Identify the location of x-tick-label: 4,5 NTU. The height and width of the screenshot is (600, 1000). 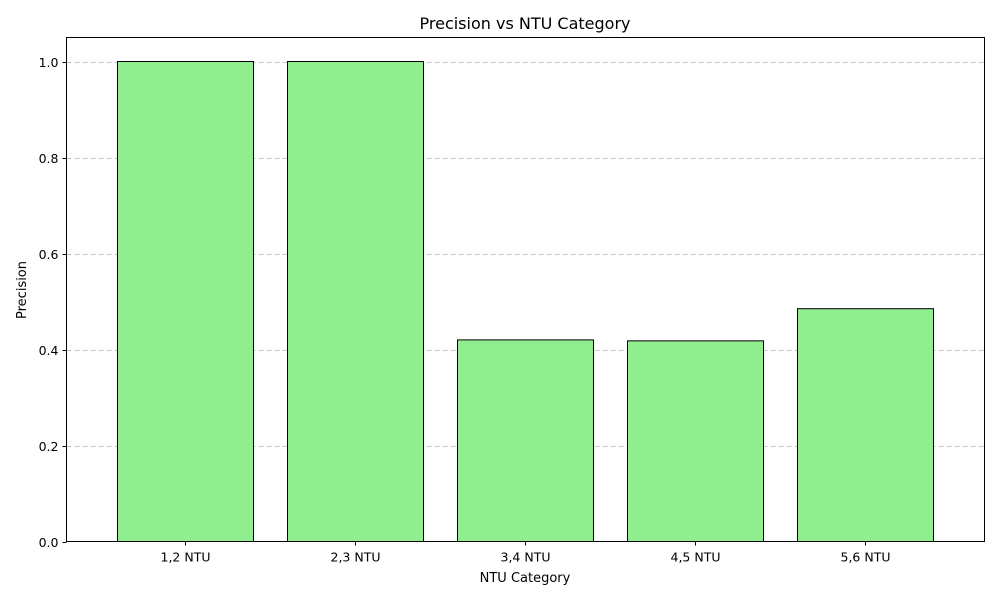
(696, 557).